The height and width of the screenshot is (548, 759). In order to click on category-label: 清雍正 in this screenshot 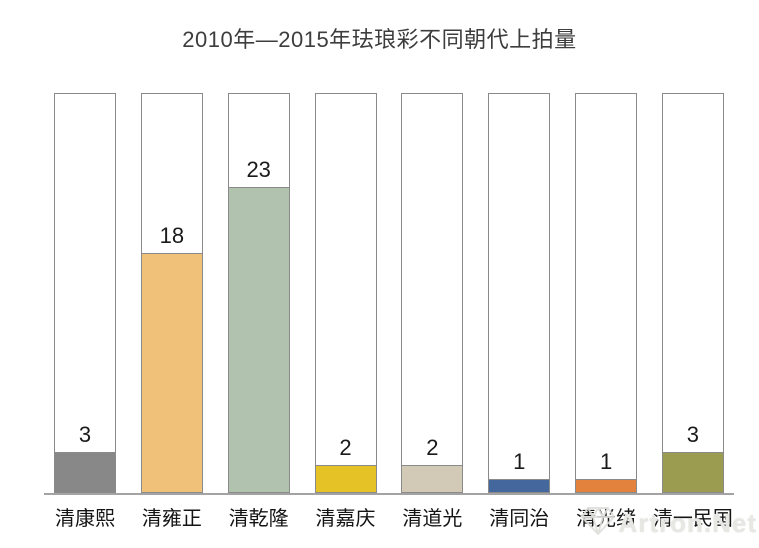, I will do `click(171, 519)`.